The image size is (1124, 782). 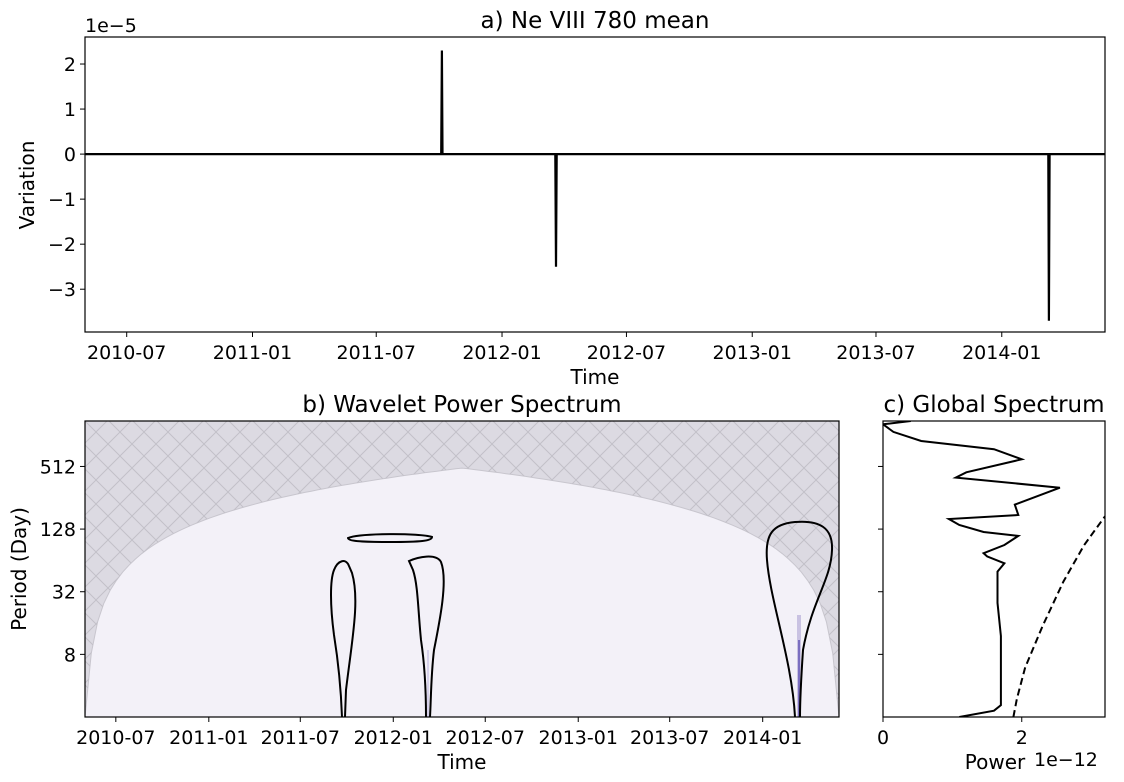 What do you see at coordinates (208, 738) in the screenshot?
I see `x-tick-label-b: 2011-01` at bounding box center [208, 738].